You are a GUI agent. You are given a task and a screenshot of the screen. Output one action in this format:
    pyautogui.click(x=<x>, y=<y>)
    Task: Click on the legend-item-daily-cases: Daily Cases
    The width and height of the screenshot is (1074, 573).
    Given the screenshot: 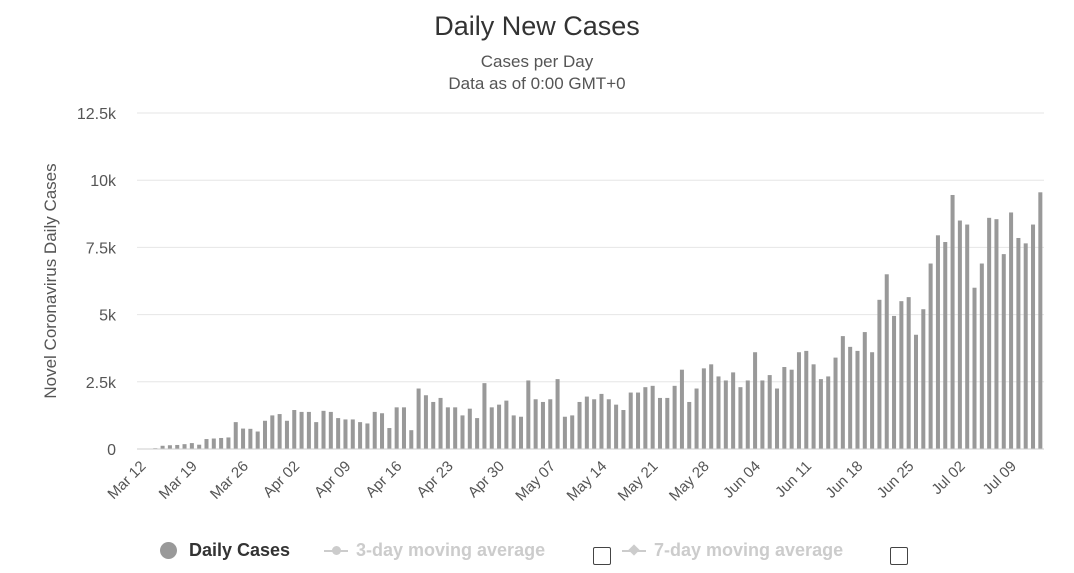 What is the action you would take?
    pyautogui.click(x=225, y=550)
    